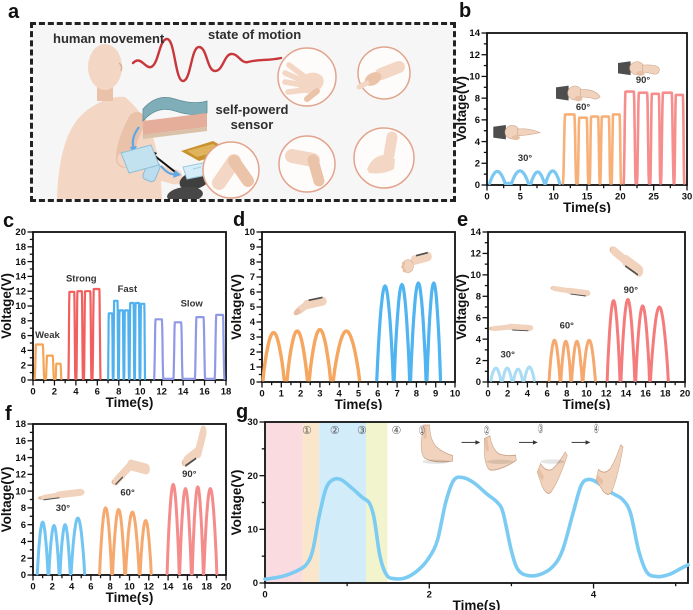 This screenshot has height=610, width=693. Describe the element at coordinates (84, 333) in the screenshot. I see `series-strong` at that location.